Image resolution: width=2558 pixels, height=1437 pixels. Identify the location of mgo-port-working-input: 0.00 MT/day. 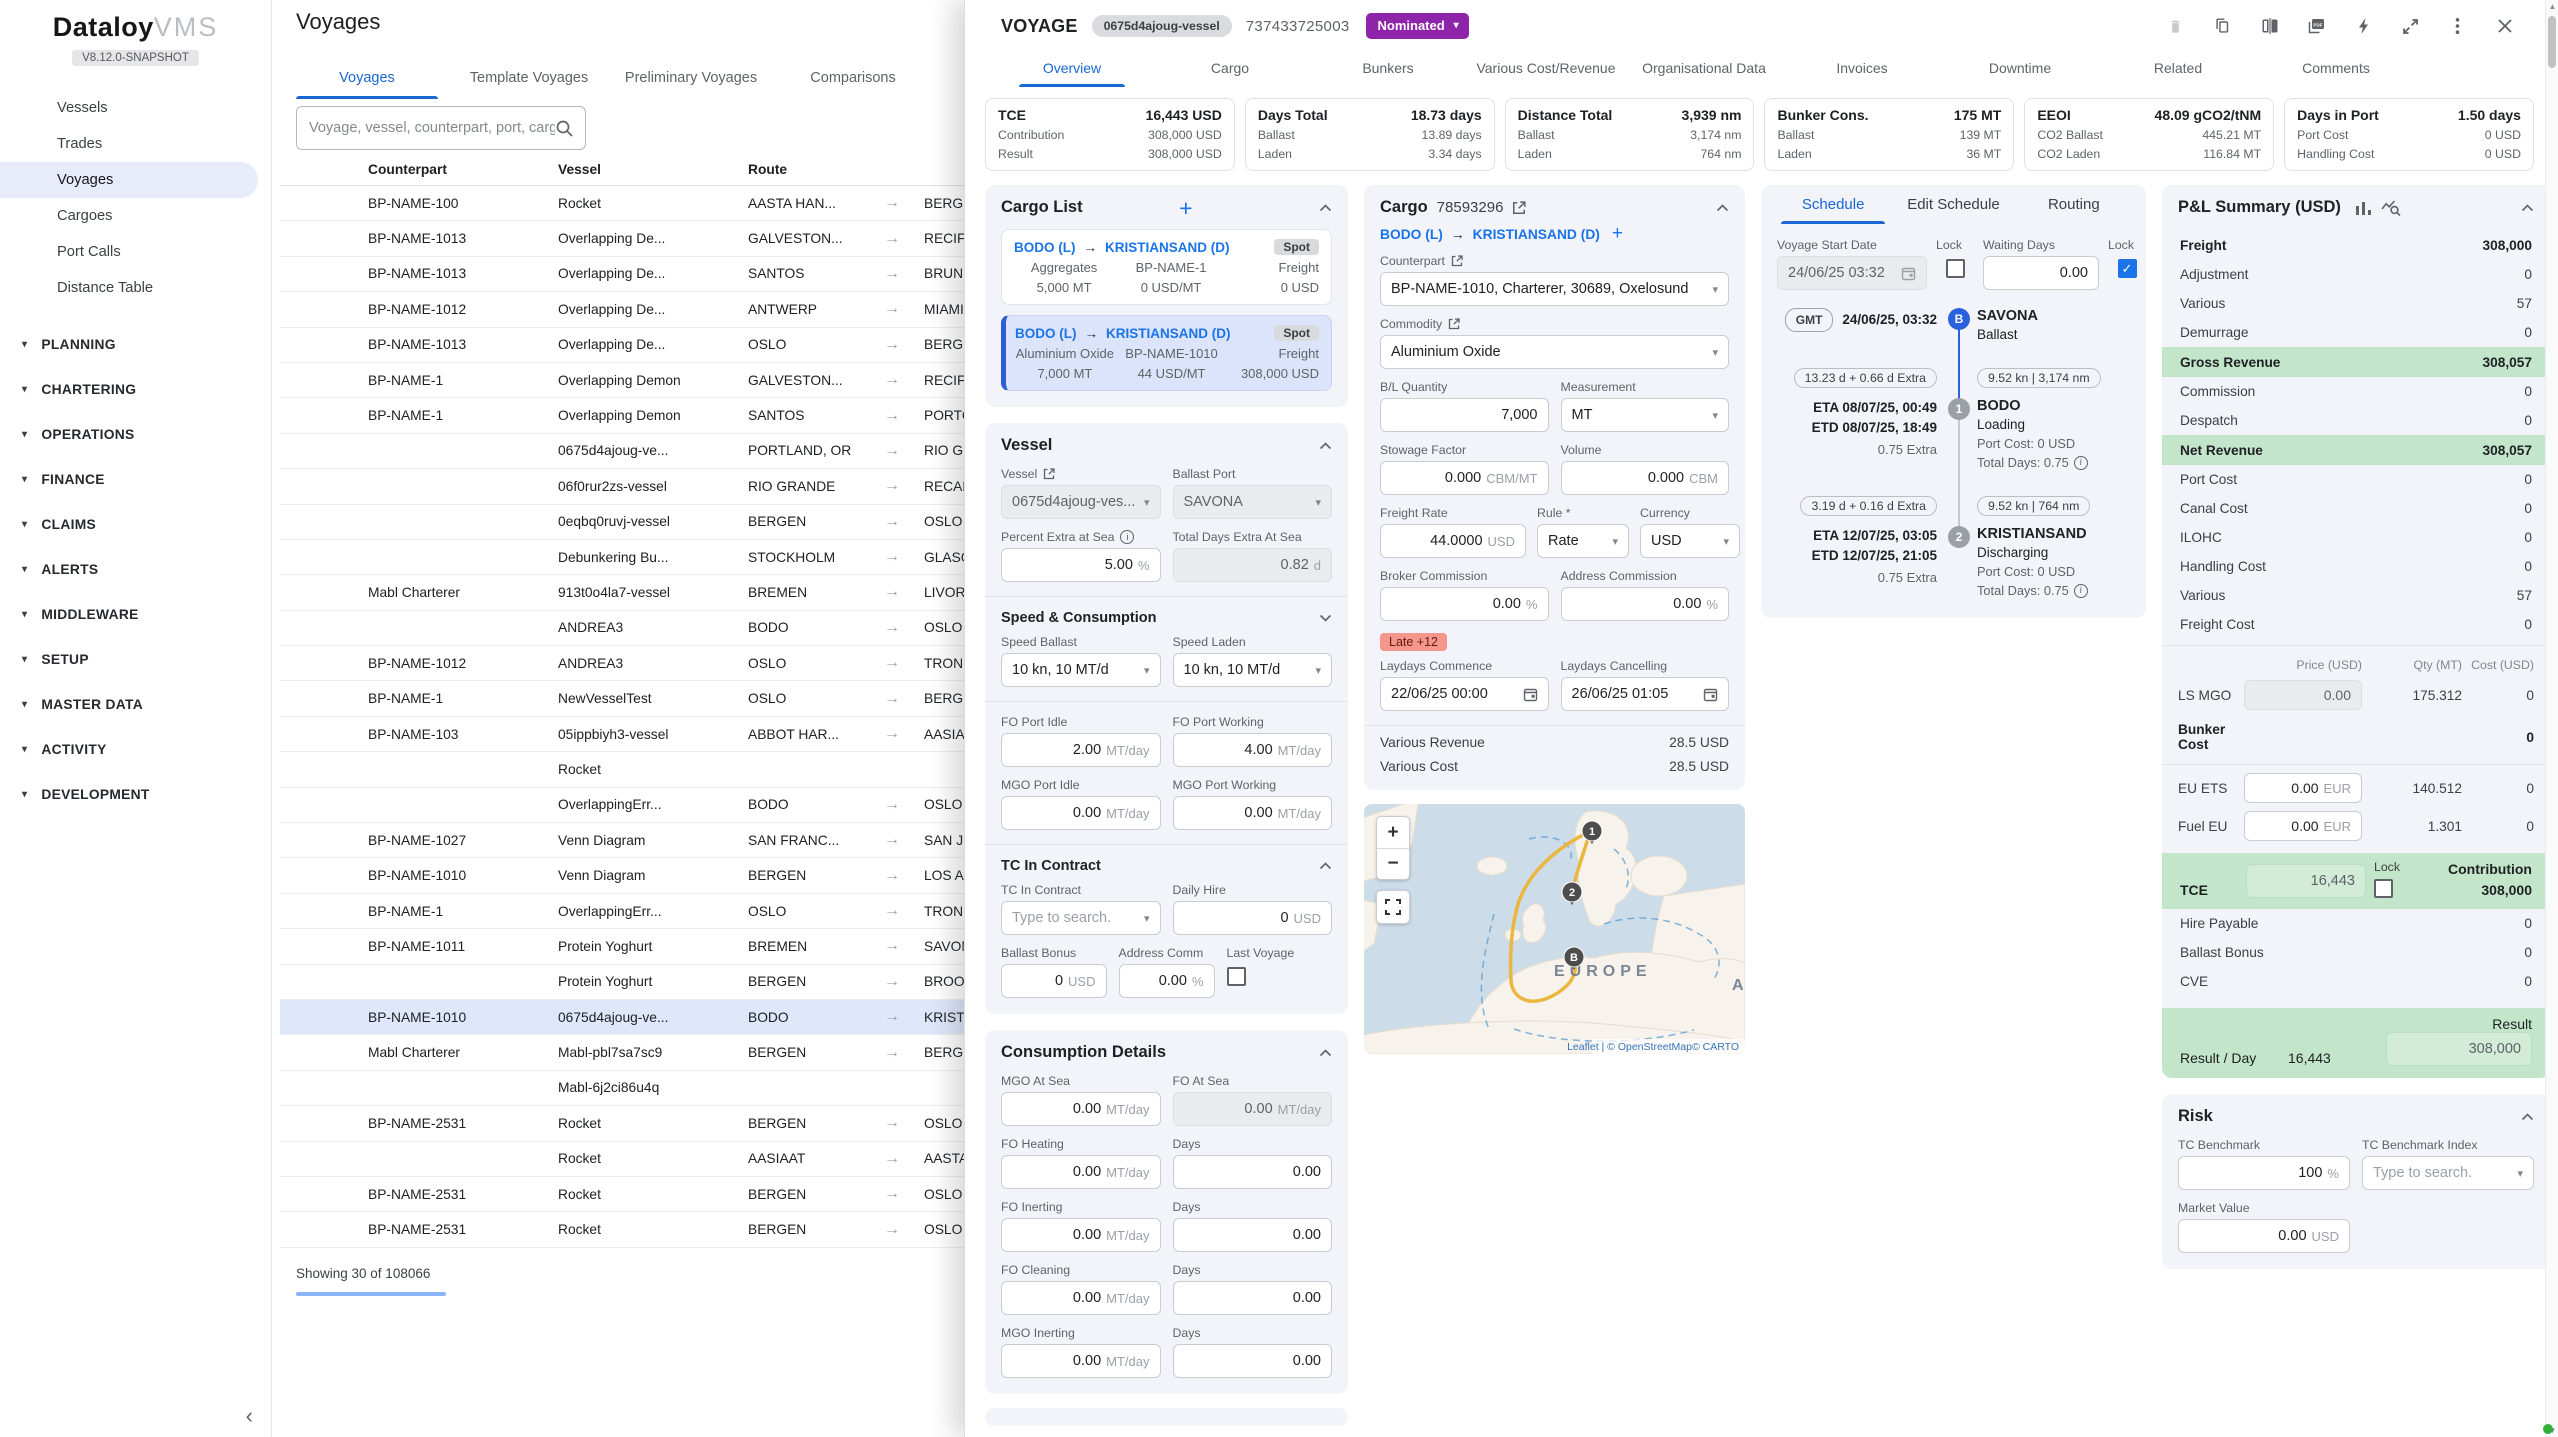
(1252, 813).